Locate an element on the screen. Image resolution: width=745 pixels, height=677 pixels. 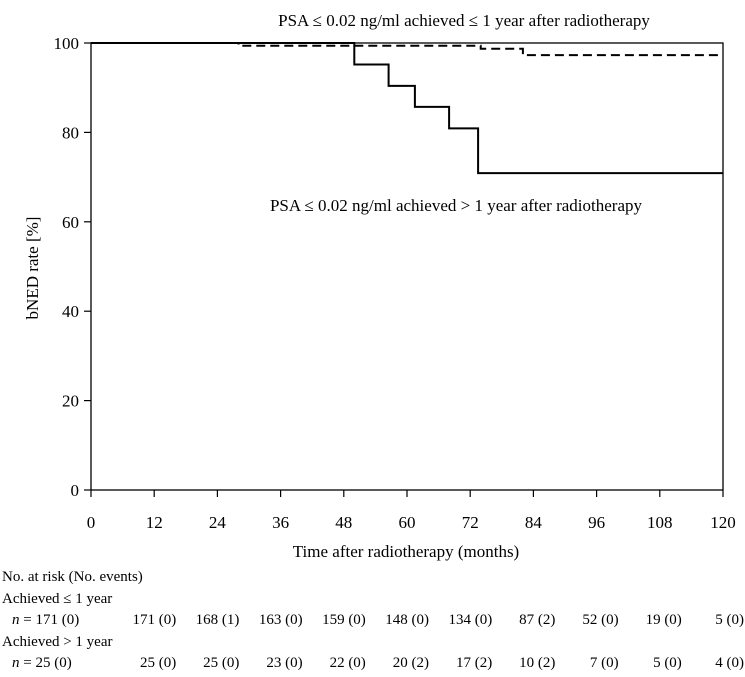
x-tick-label: 48 is located at coordinates (343, 522).